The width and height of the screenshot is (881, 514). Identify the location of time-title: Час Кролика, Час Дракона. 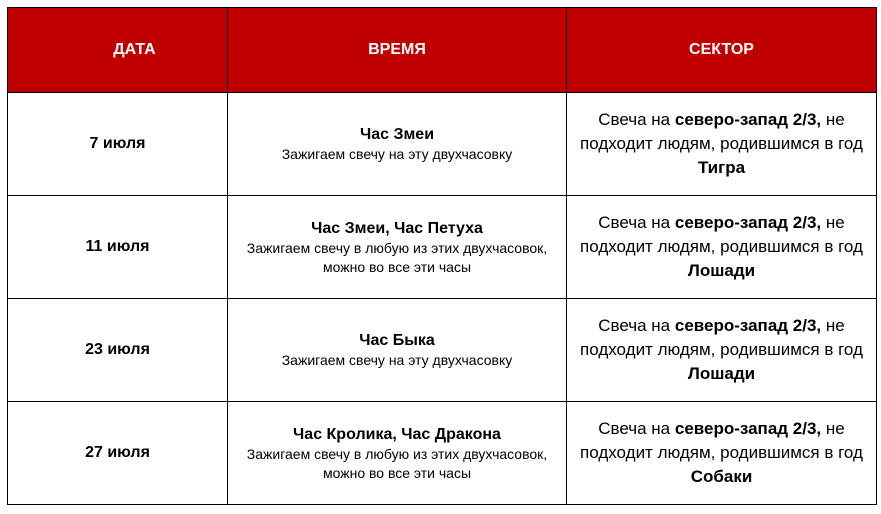
(397, 434).